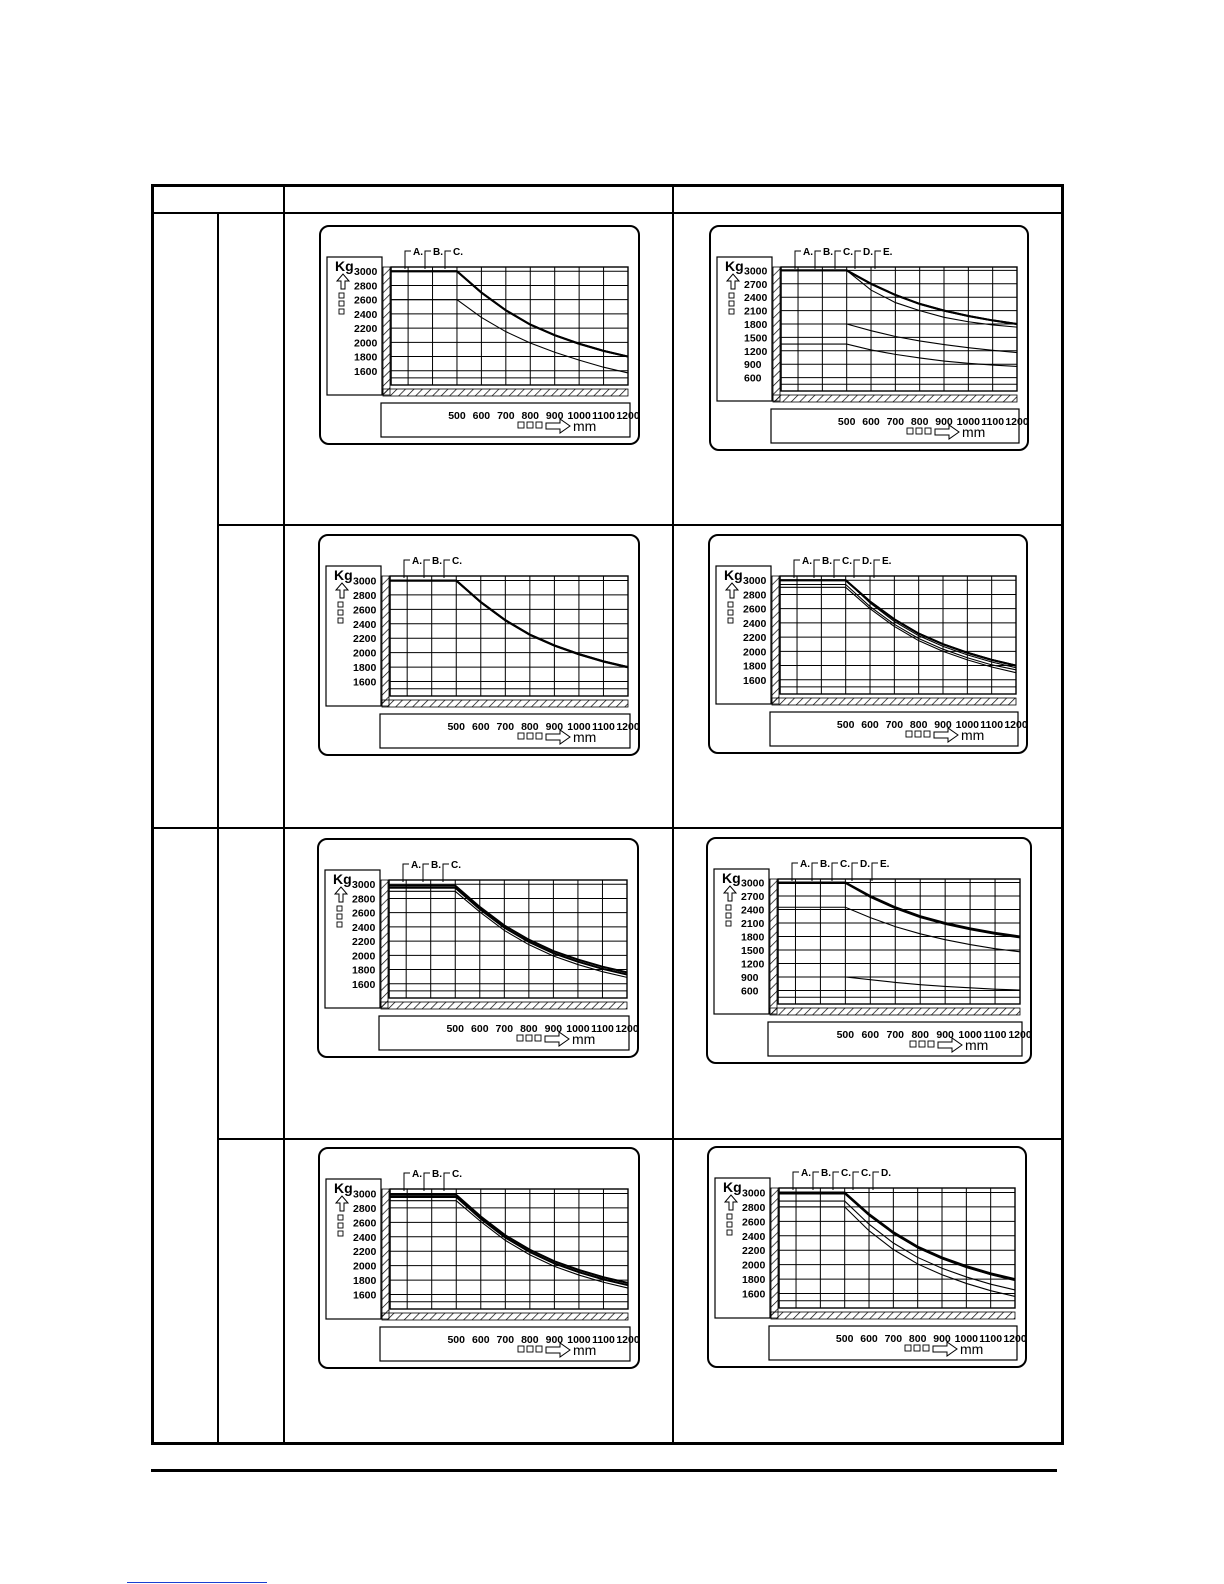  I want to click on y-tick-label: 2600, so click(365, 610).